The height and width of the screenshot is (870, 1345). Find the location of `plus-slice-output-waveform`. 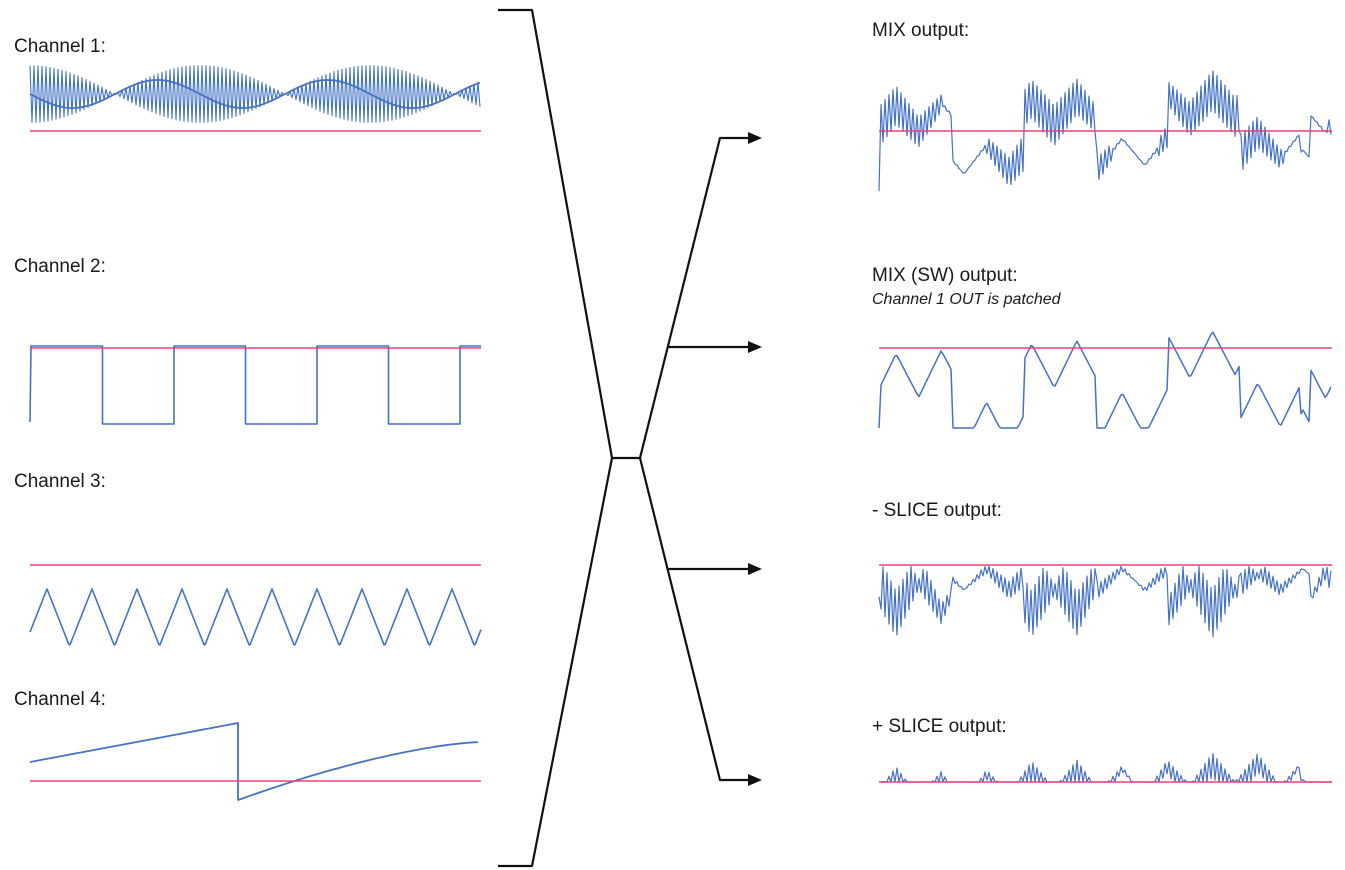

plus-slice-output-waveform is located at coordinates (1105, 767).